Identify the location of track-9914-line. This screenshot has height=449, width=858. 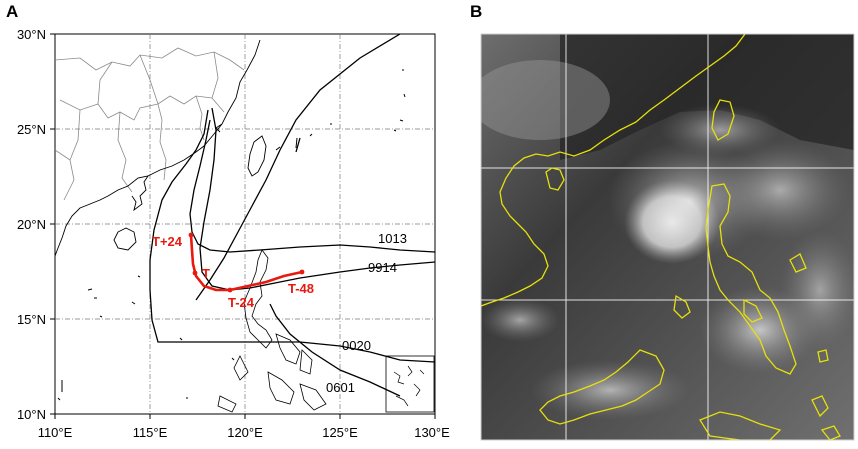
(317, 199).